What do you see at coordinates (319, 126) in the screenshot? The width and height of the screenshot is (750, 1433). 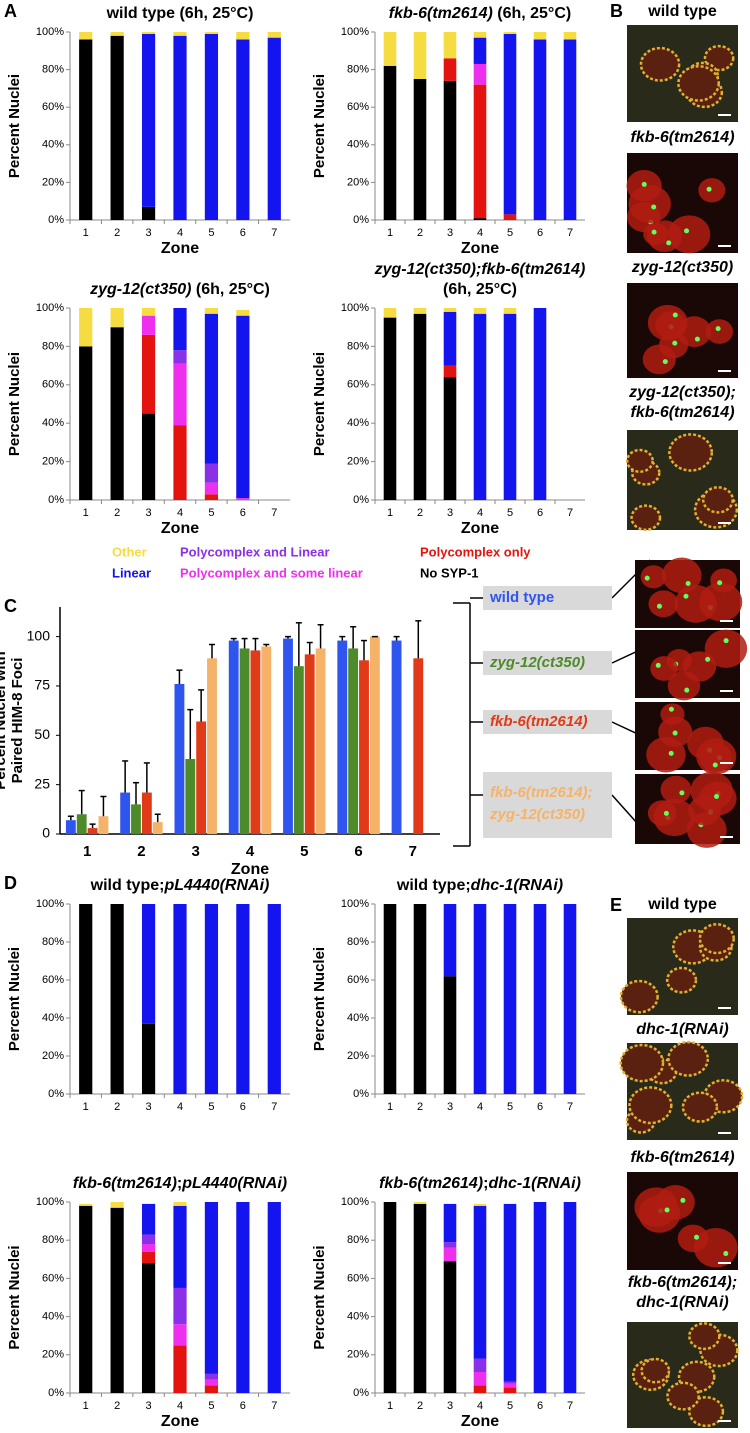 I see `y-axis-label: Percent Nuclei` at bounding box center [319, 126].